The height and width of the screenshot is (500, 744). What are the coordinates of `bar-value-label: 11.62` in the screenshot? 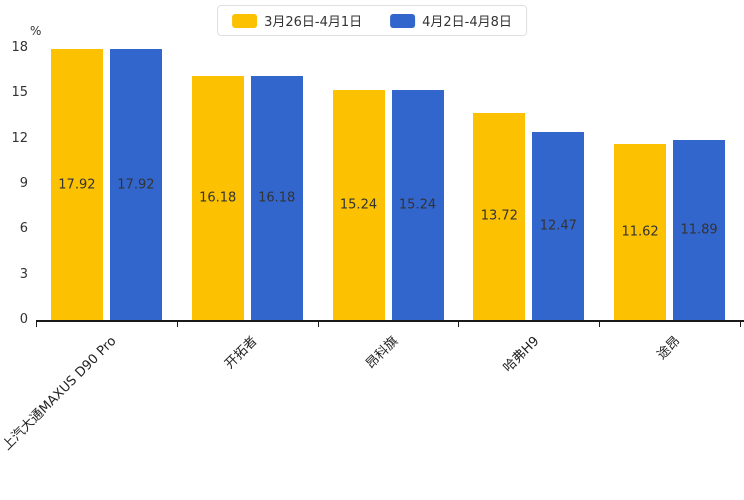 It's located at (640, 232).